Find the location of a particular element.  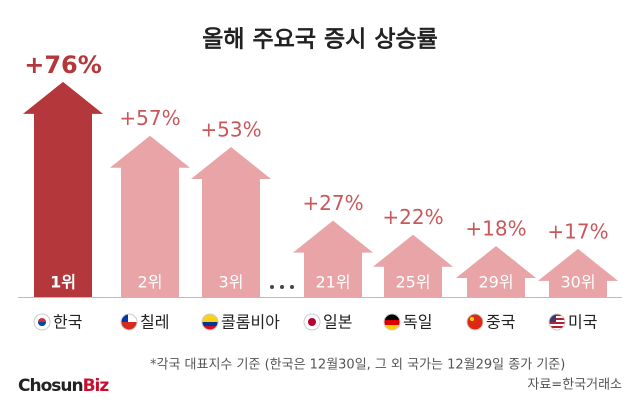

legend-label: 콜롬비아 is located at coordinates (250, 322).